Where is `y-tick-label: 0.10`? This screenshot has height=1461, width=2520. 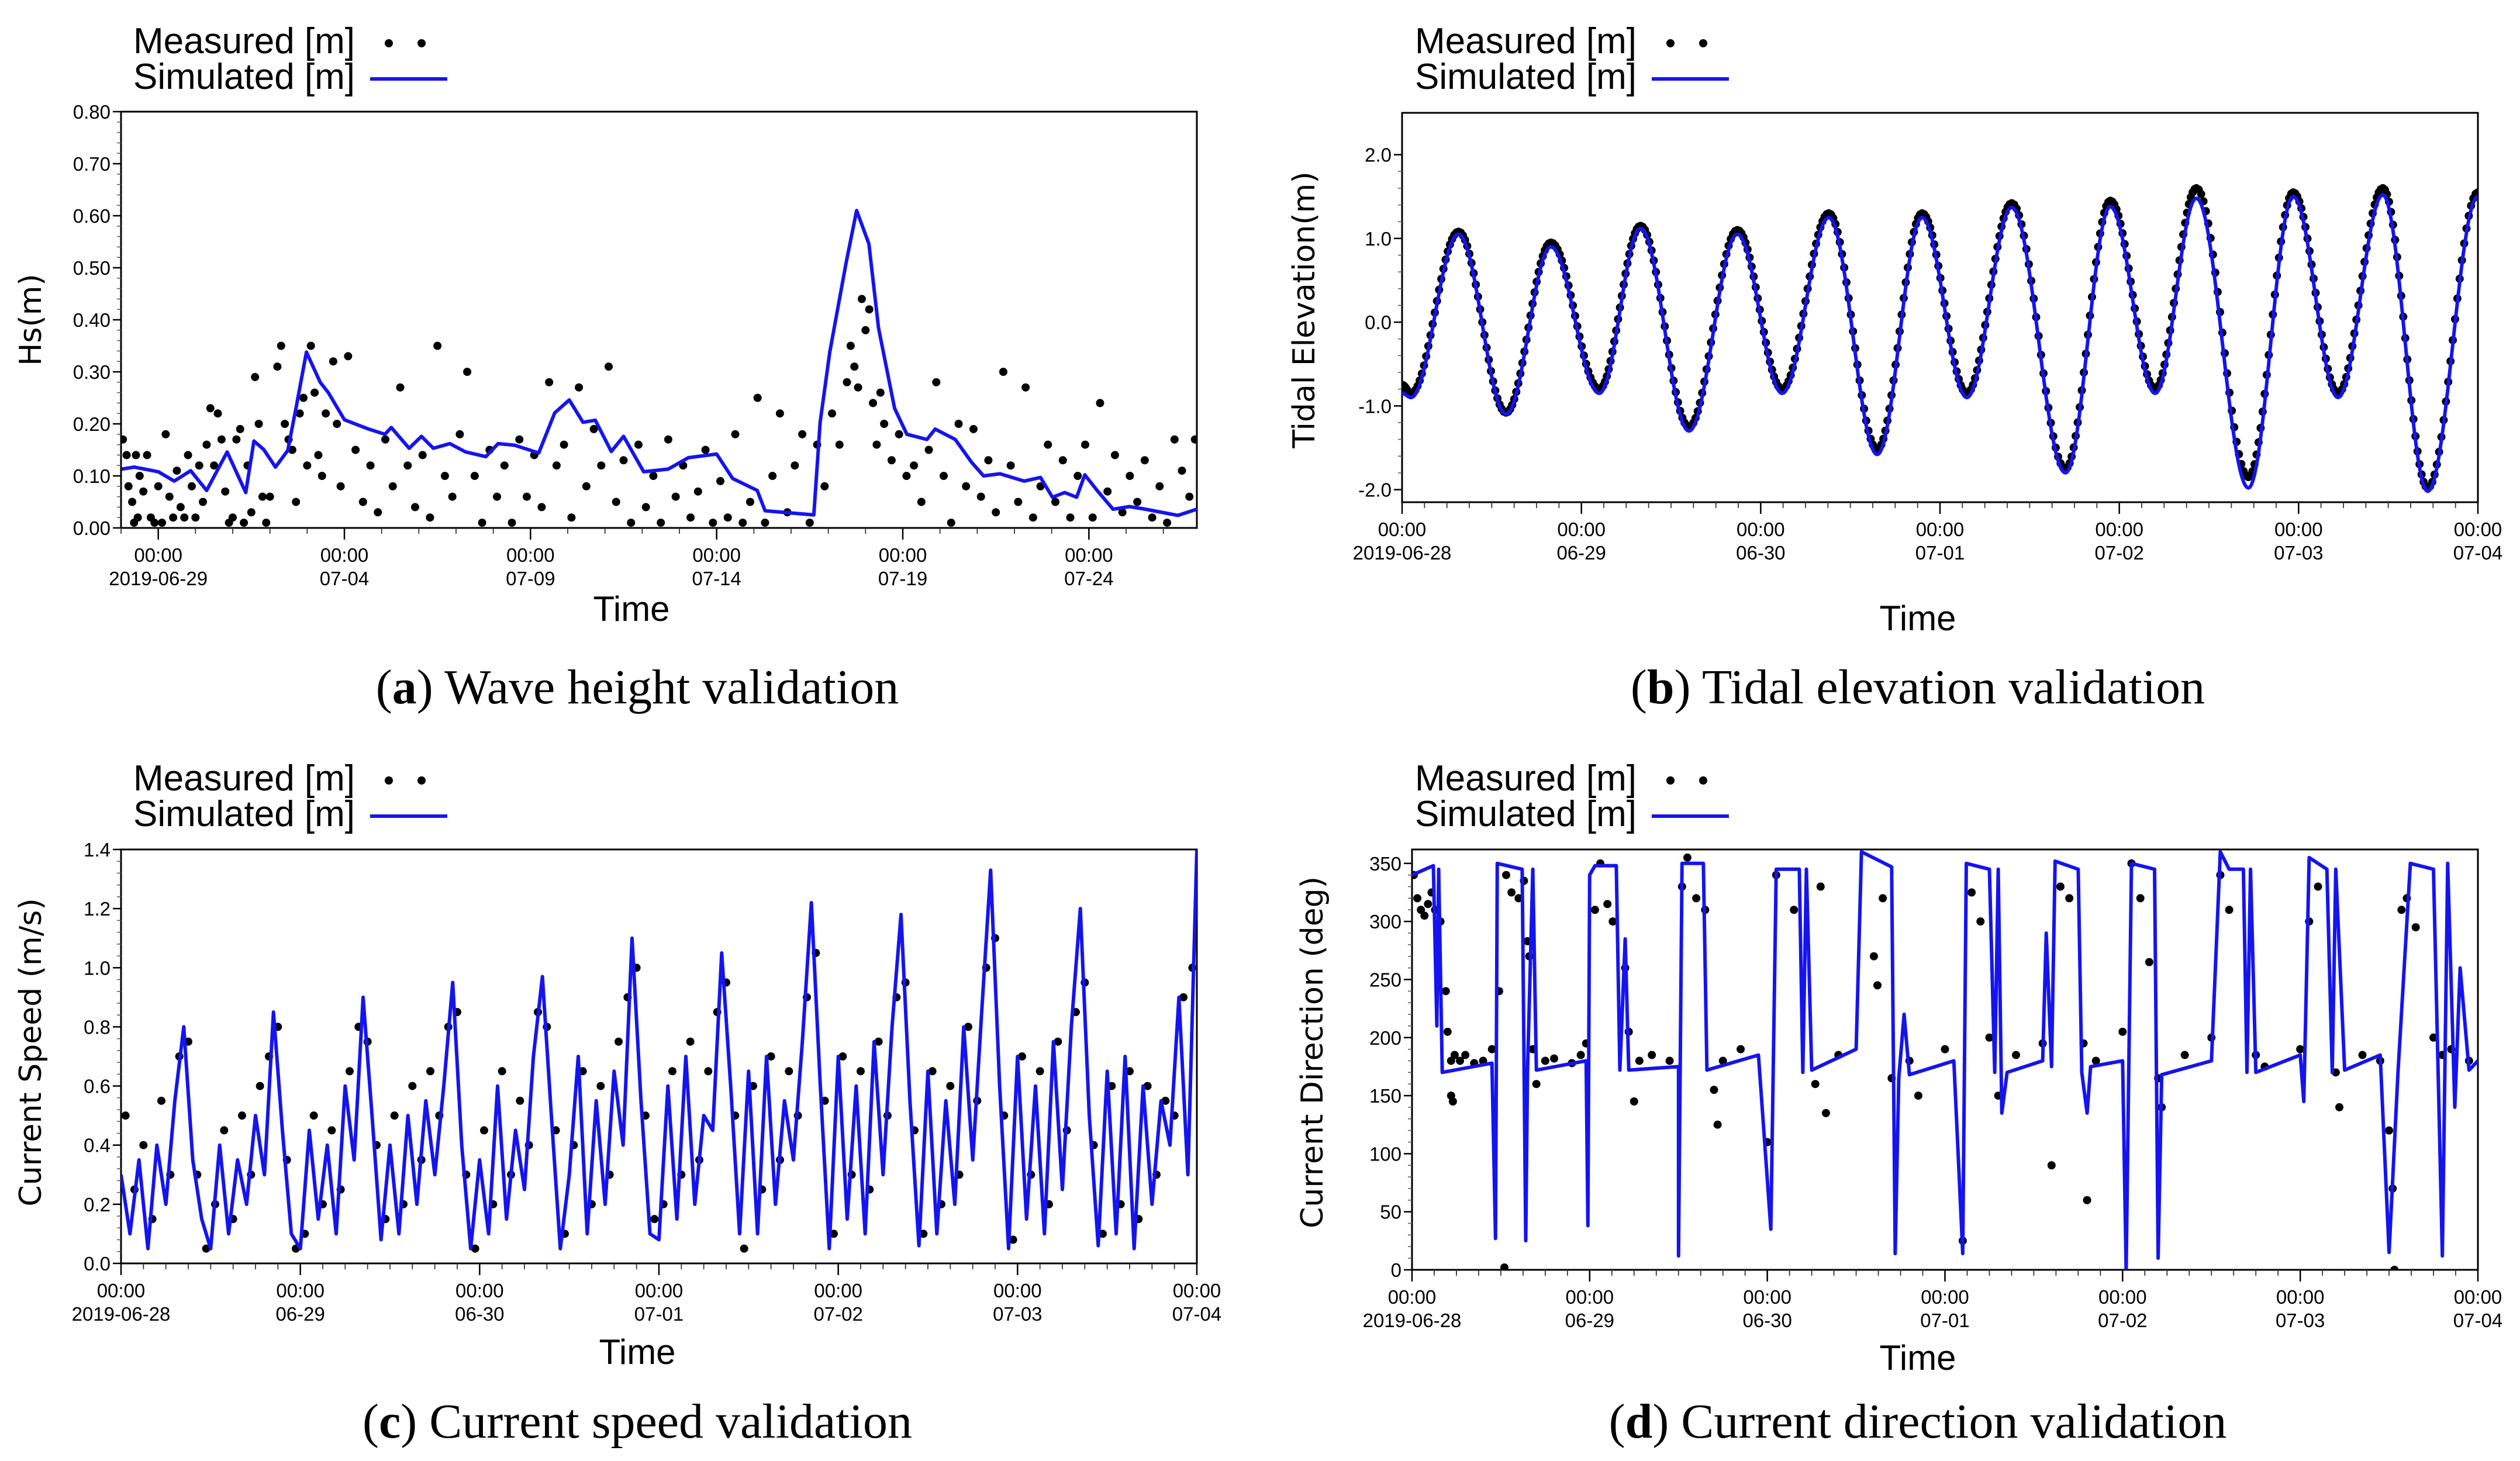
y-tick-label: 0.10 is located at coordinates (92, 476).